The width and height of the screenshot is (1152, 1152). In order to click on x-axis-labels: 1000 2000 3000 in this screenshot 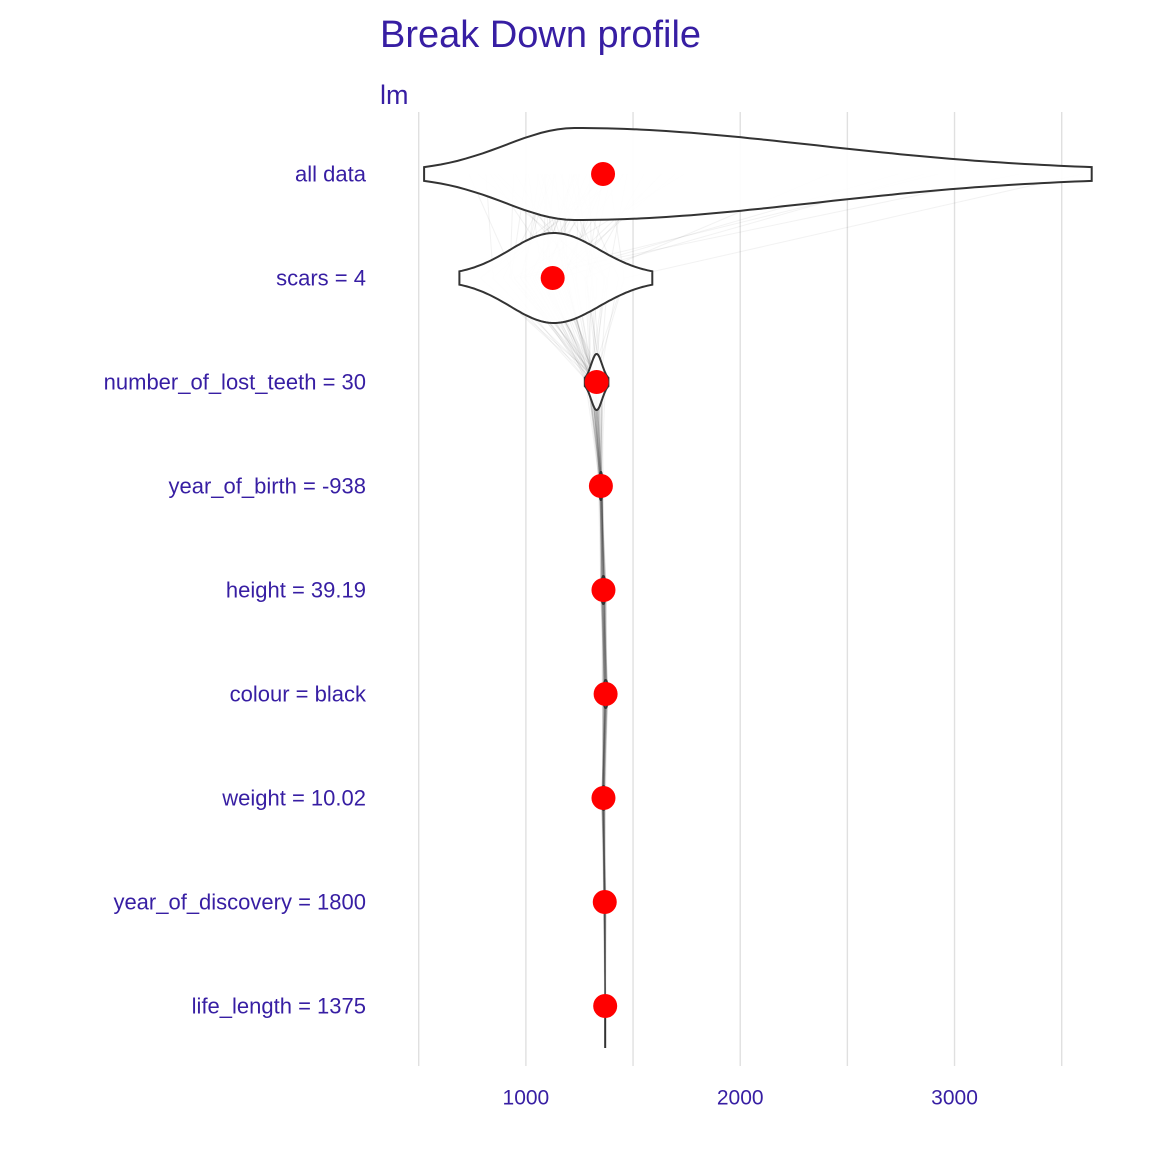, I will do `click(740, 1098)`.